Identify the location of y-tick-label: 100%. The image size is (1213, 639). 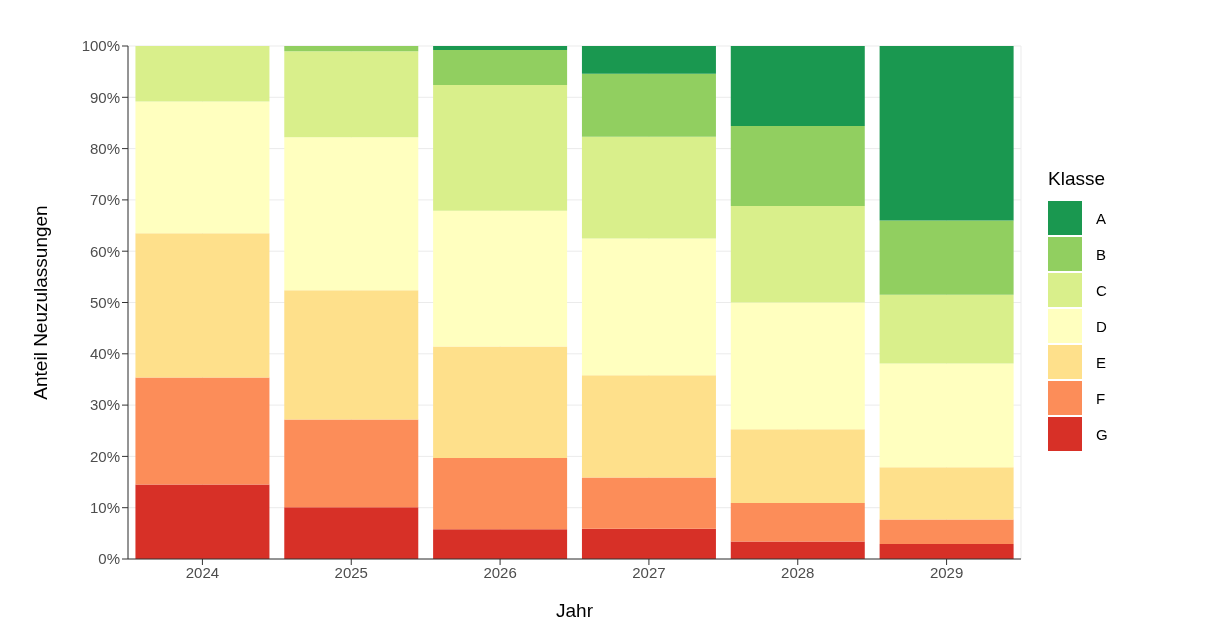
(100, 46).